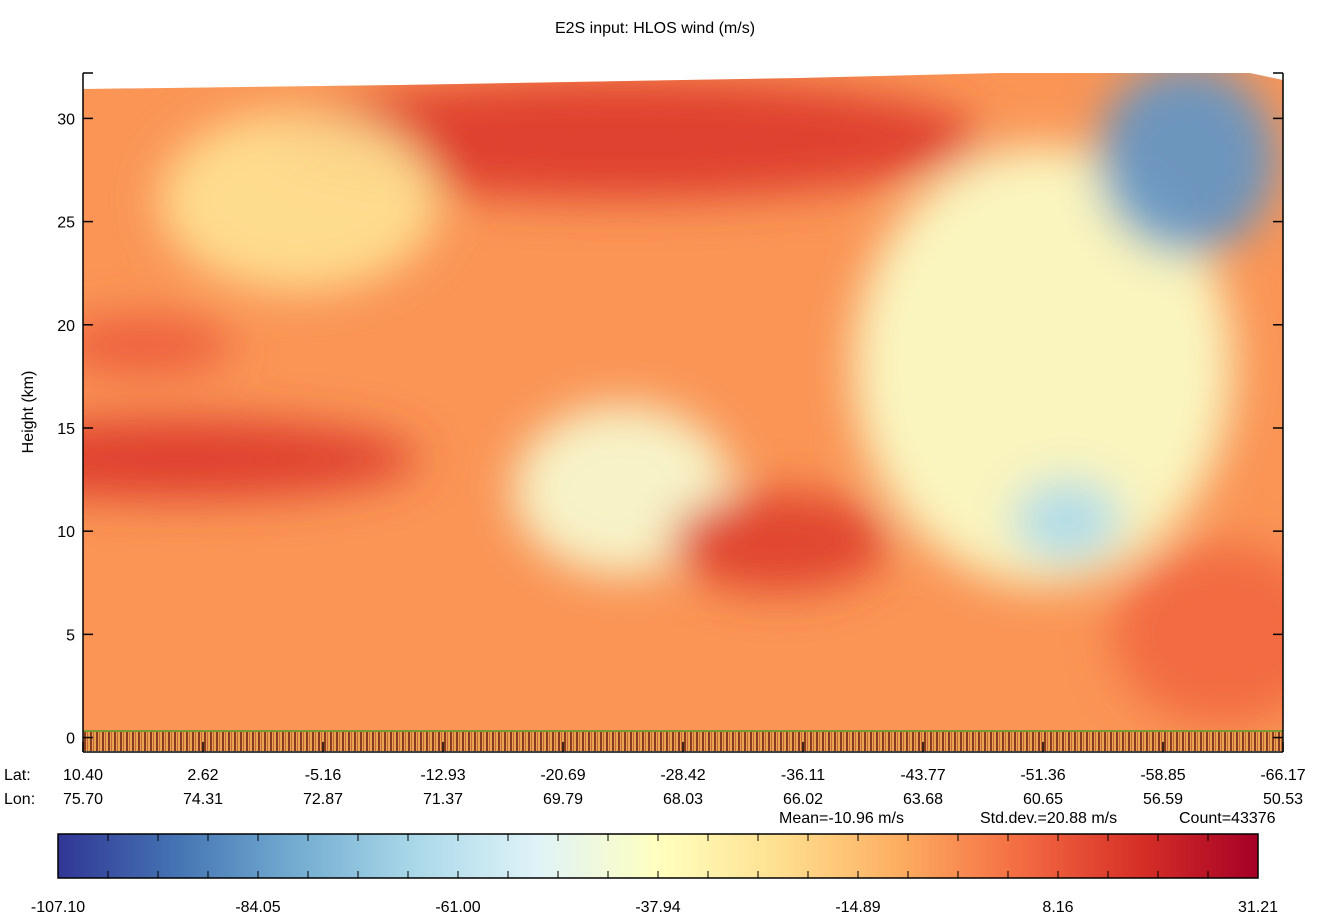 This screenshot has height=920, width=1318. Describe the element at coordinates (1042, 775) in the screenshot. I see `lat-tick-label: -51.36` at that location.